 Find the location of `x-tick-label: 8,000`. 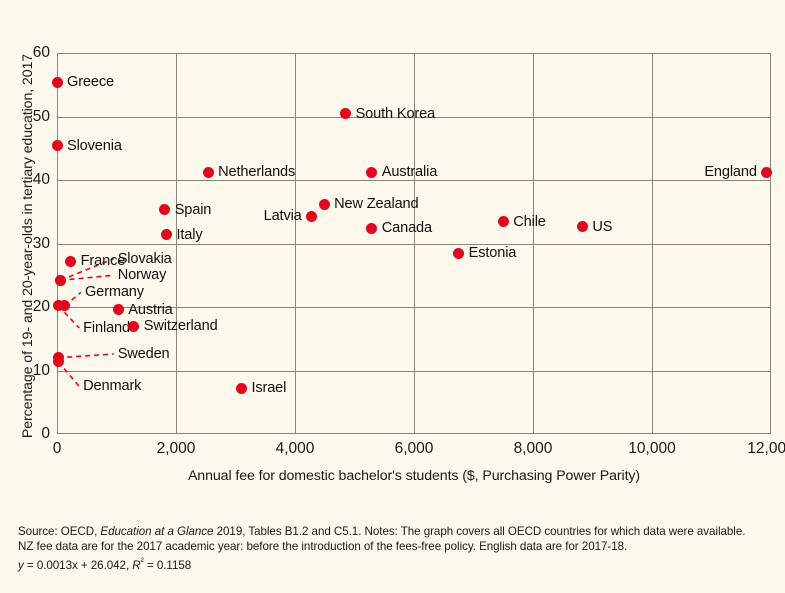

x-tick-label: 8,000 is located at coordinates (533, 448).